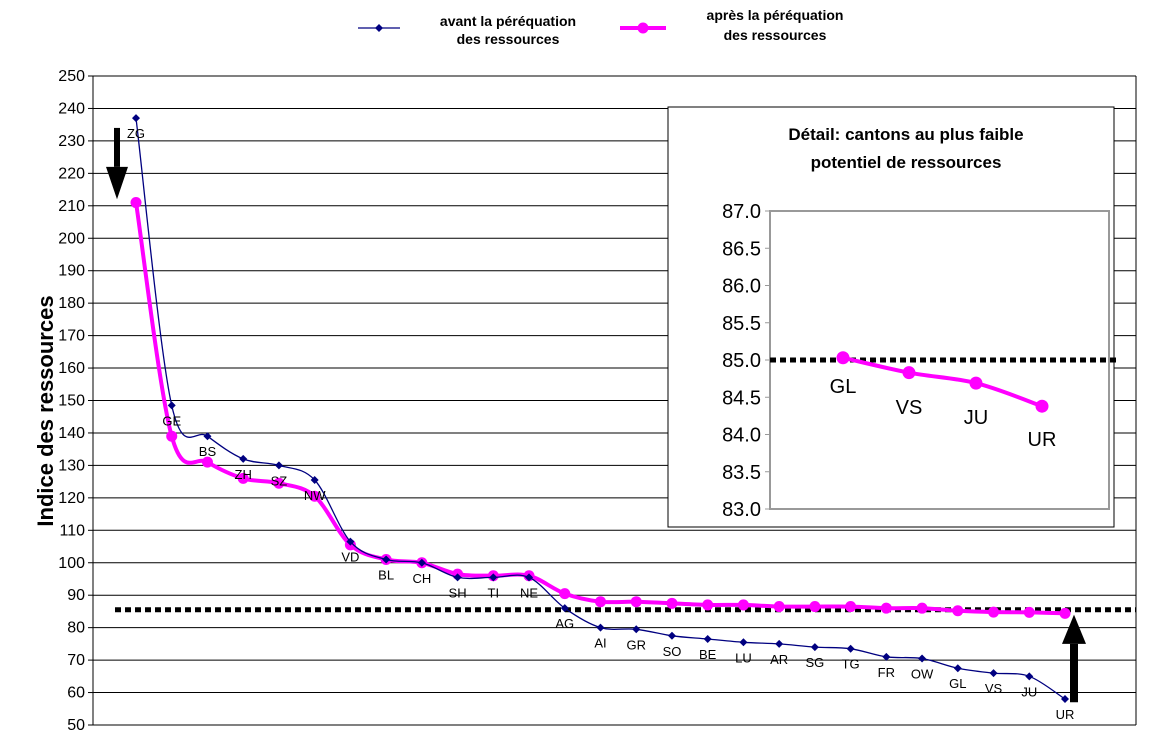 The image size is (1166, 731). What do you see at coordinates (643, 28) in the screenshot?
I see `legend-marker-apres` at bounding box center [643, 28].